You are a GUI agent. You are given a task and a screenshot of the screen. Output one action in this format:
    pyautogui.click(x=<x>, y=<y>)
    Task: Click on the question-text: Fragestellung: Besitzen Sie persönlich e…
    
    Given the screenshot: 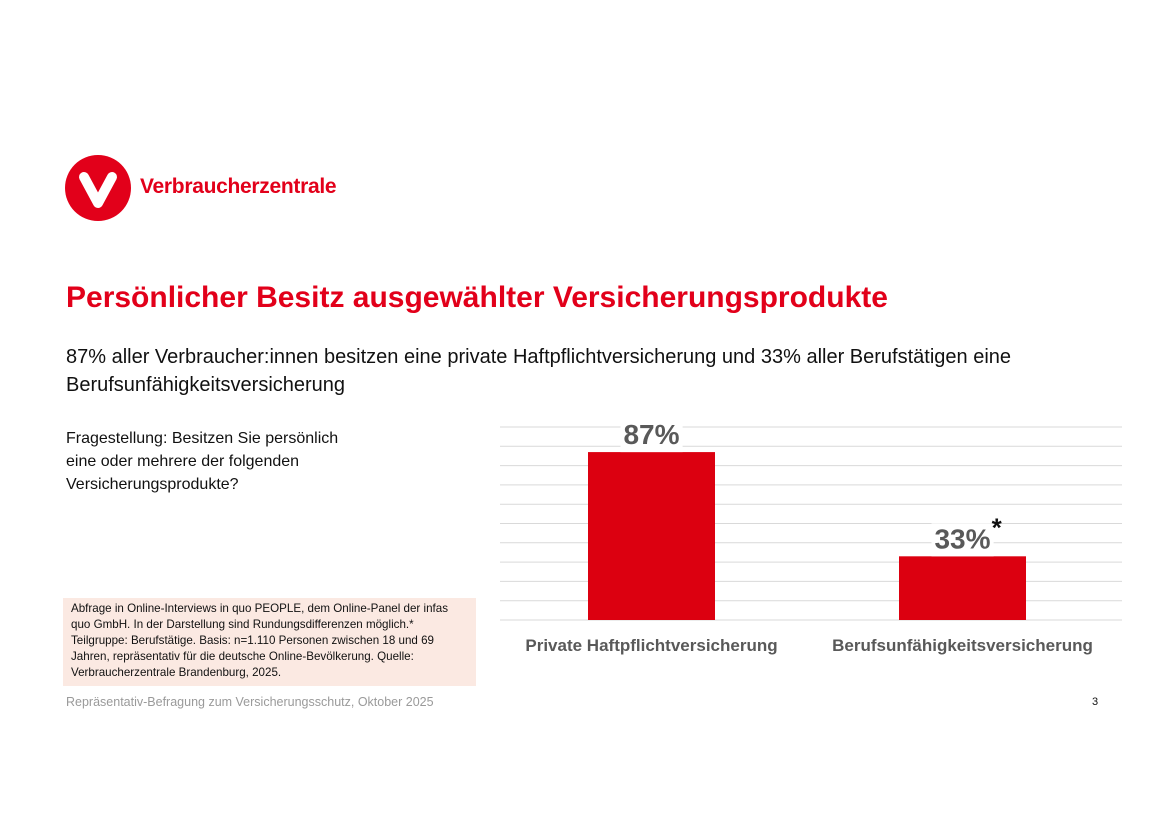 What is the action you would take?
    pyautogui.click(x=202, y=461)
    